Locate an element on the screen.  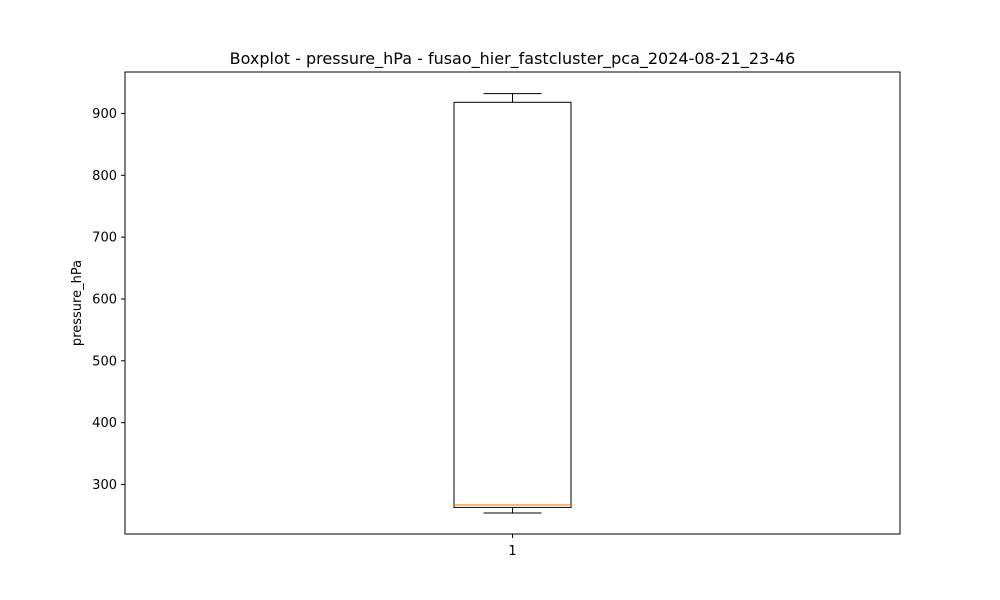
x-tick-label: 1 is located at coordinates (512, 551).